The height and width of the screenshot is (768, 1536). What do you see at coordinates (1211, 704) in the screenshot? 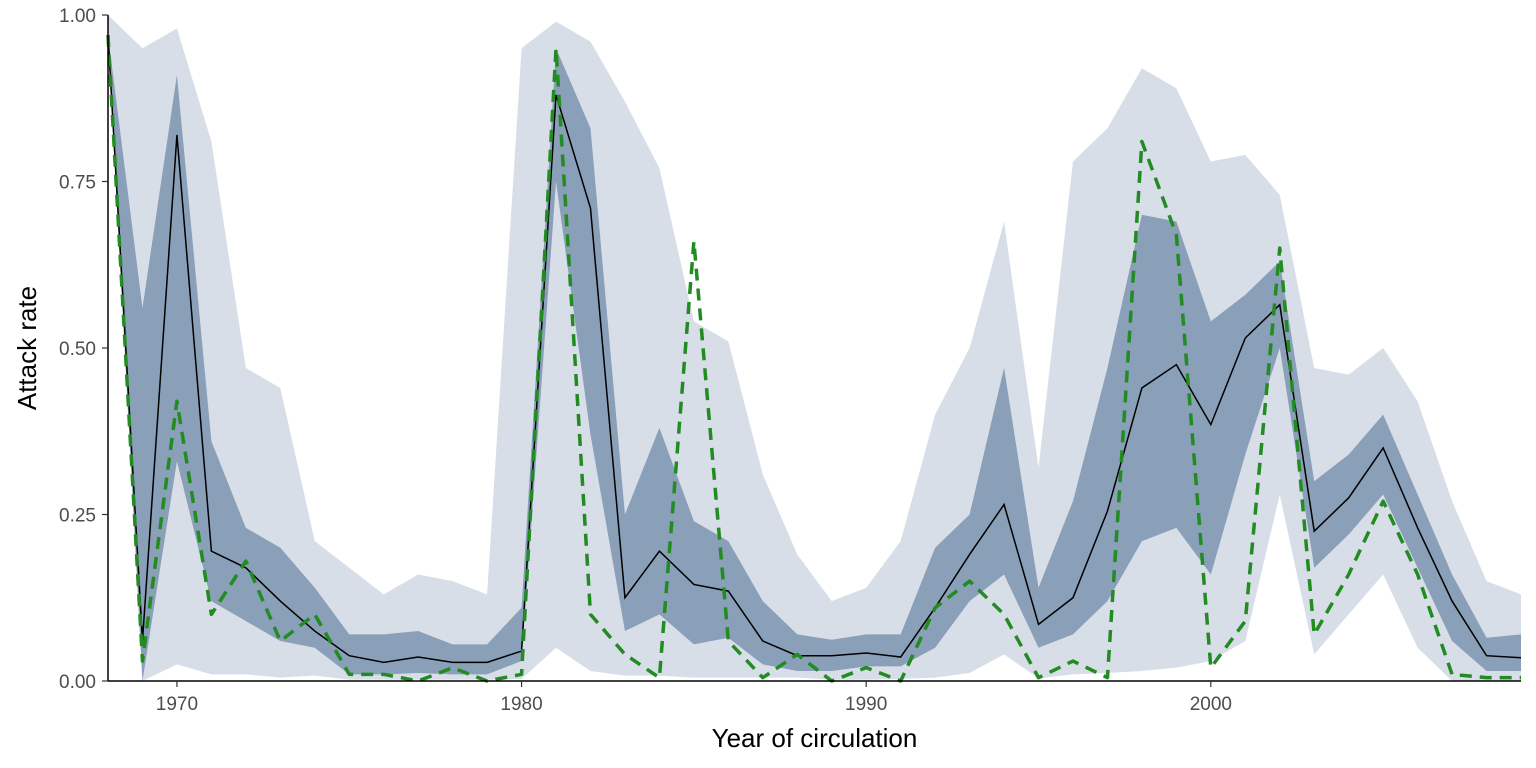
I see `x-tick-label: 2000` at bounding box center [1211, 704].